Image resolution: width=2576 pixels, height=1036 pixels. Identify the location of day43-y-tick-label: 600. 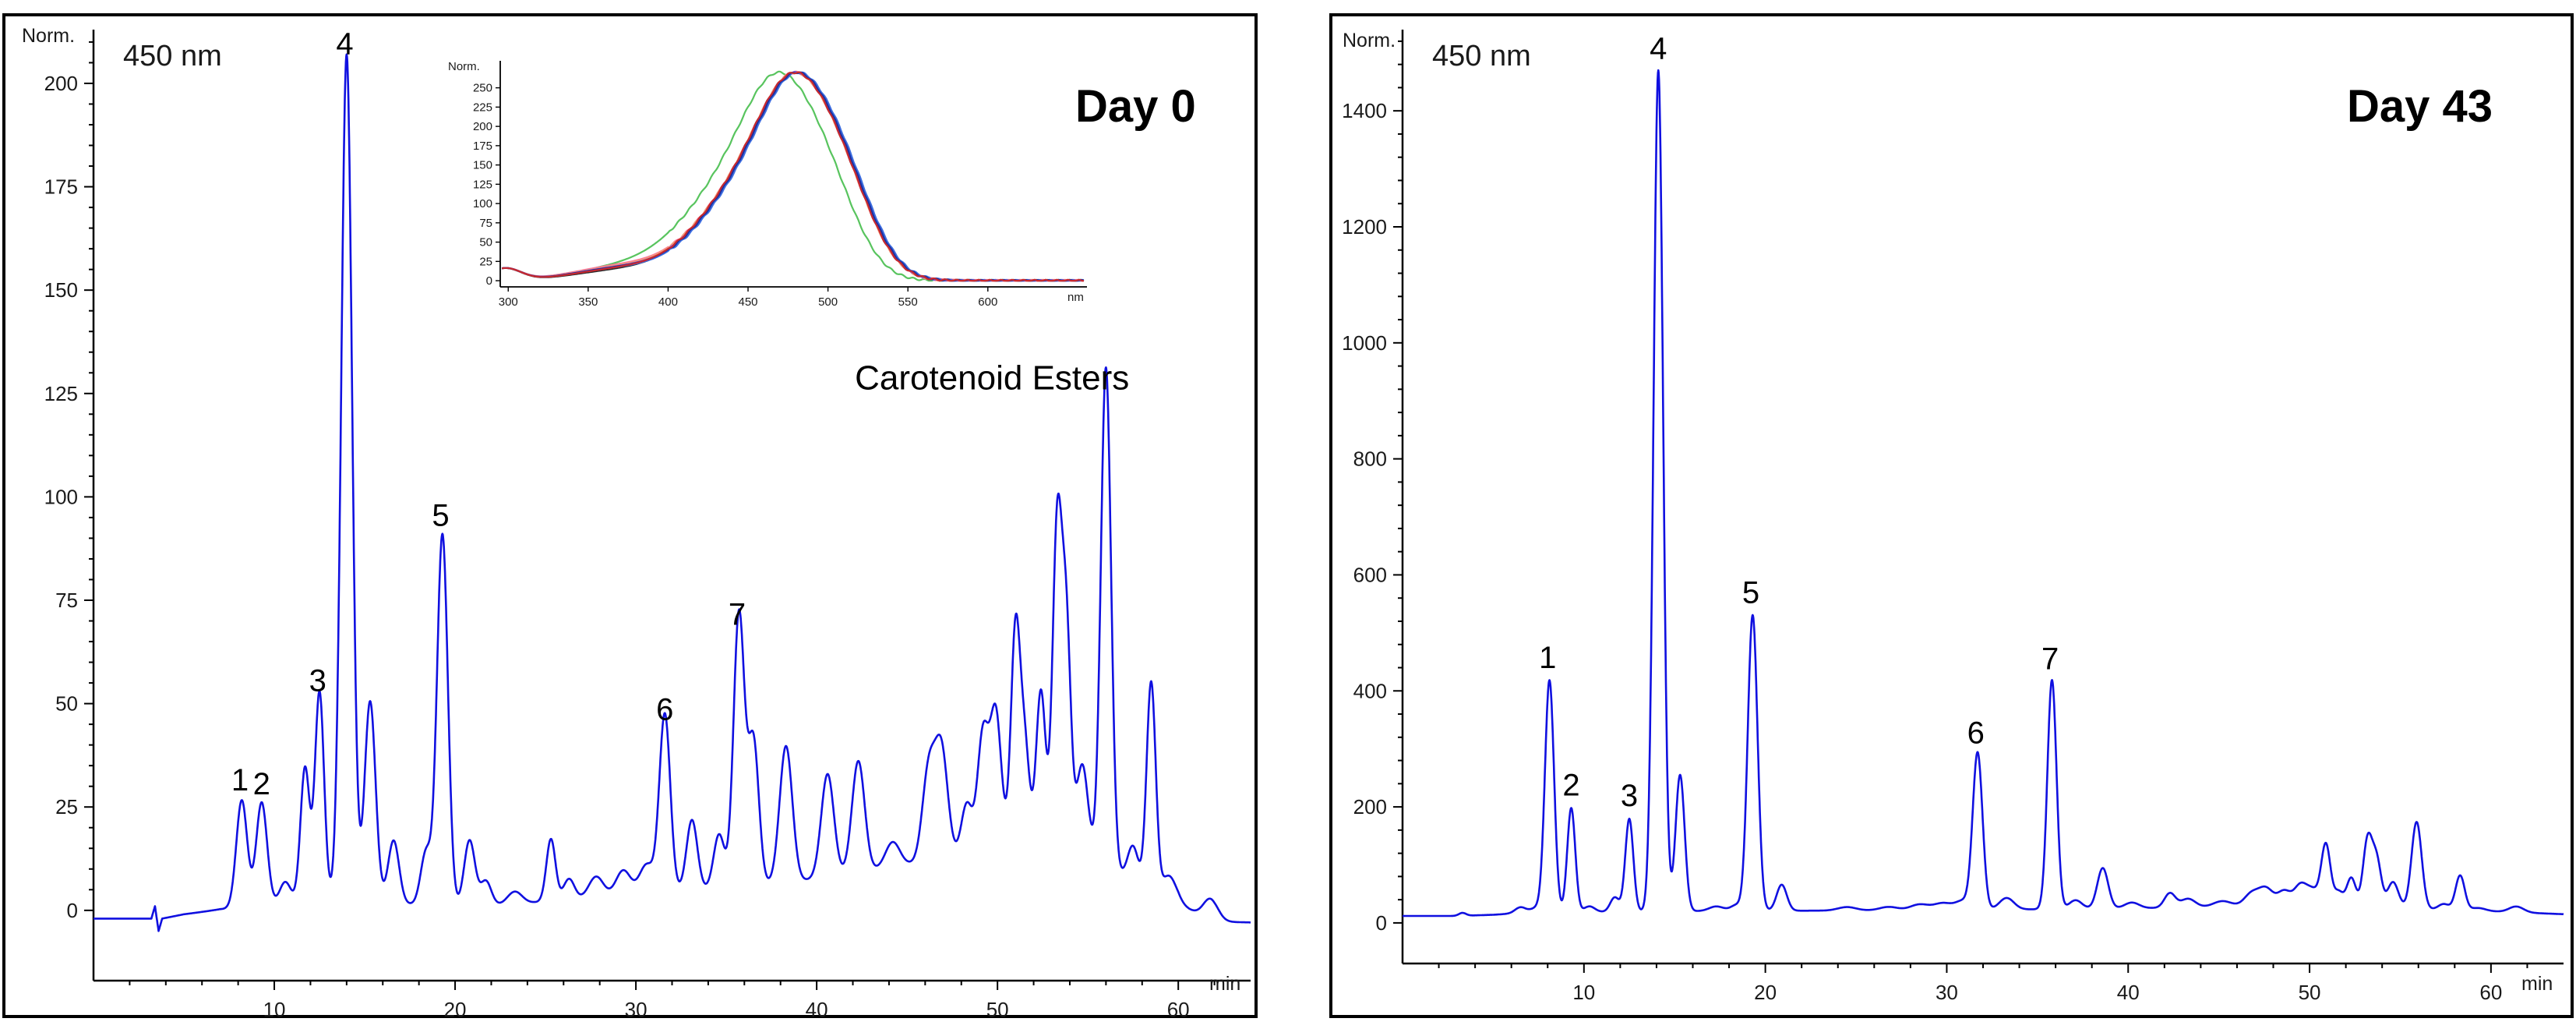
(1370, 574).